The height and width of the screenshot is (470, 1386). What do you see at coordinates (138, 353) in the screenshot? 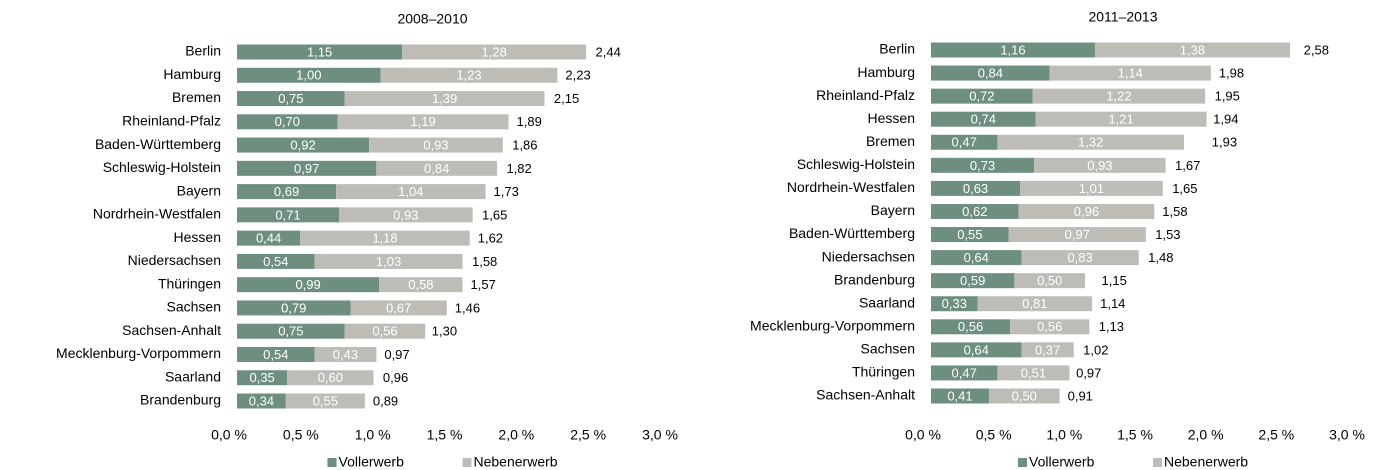
I see `category-label: Mecklenburg-Vorpommern` at bounding box center [138, 353].